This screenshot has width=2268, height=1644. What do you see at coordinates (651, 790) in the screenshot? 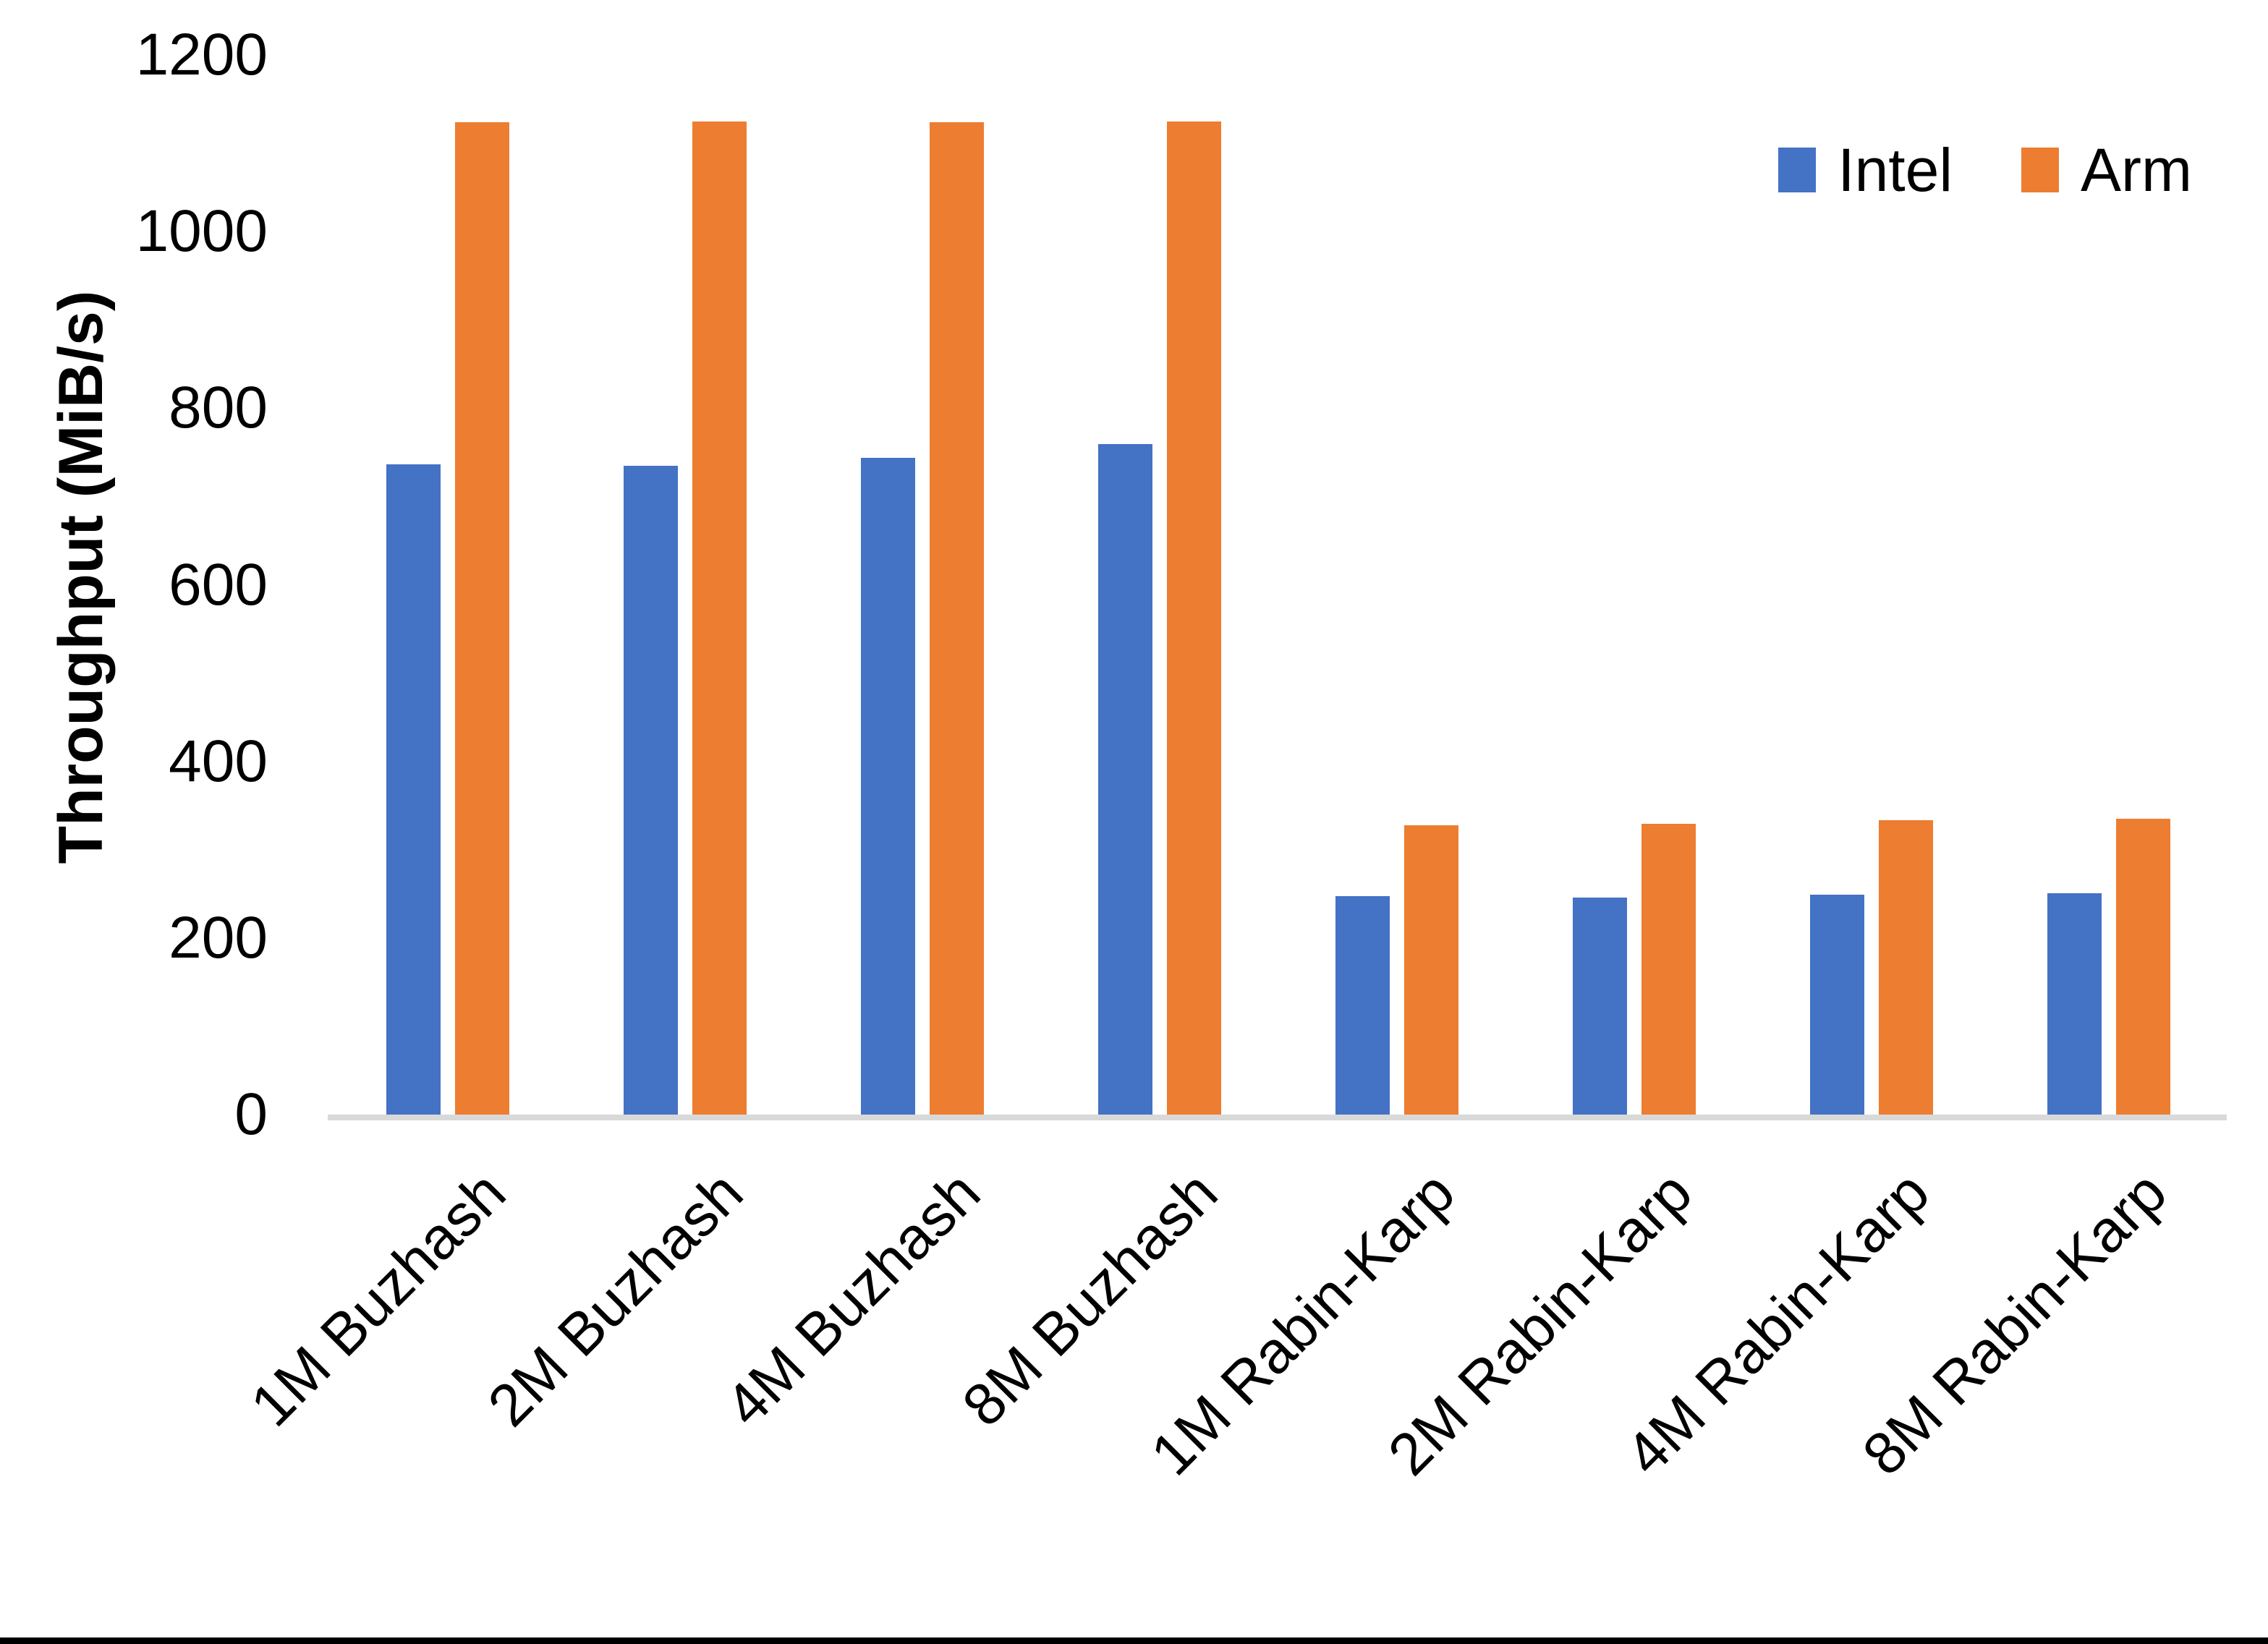
I see `bar-intel-2m-buzhash` at bounding box center [651, 790].